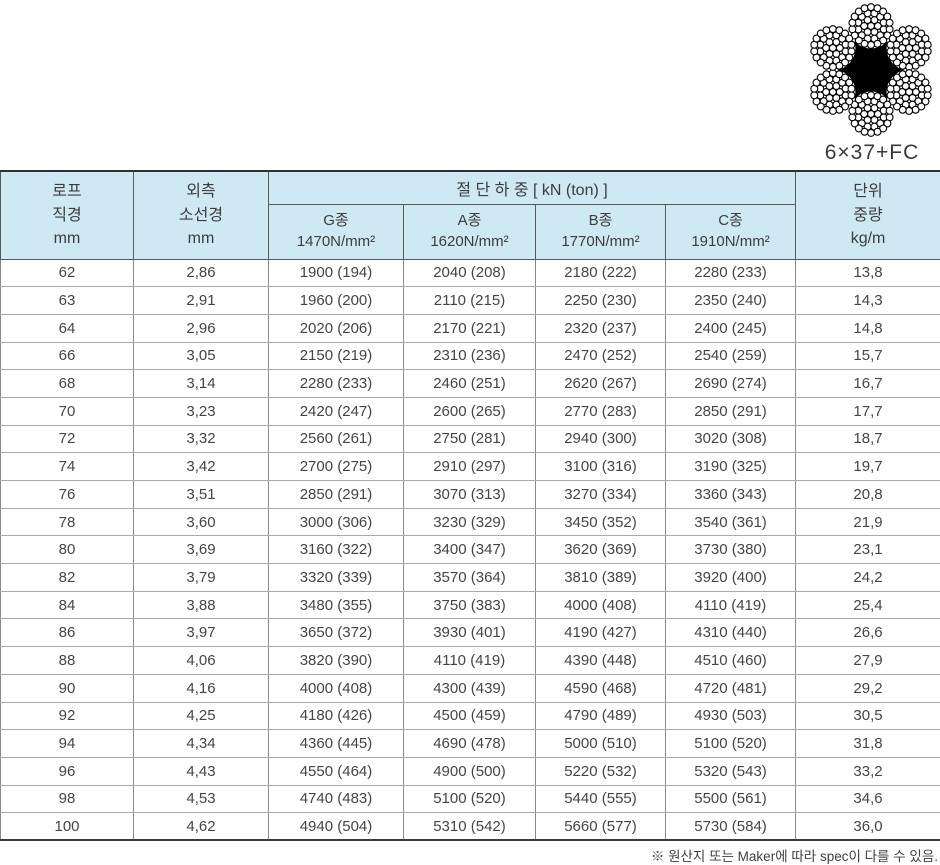 The width and height of the screenshot is (940, 865). I want to click on outer-wire-cell: 3,79, so click(201, 577).